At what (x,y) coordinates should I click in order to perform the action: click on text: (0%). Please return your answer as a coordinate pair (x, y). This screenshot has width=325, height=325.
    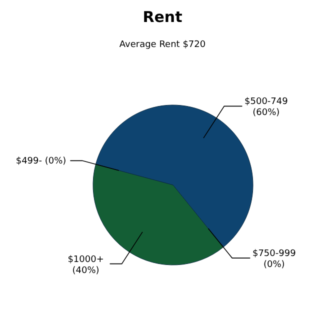
    Looking at the image, I should click on (274, 265).